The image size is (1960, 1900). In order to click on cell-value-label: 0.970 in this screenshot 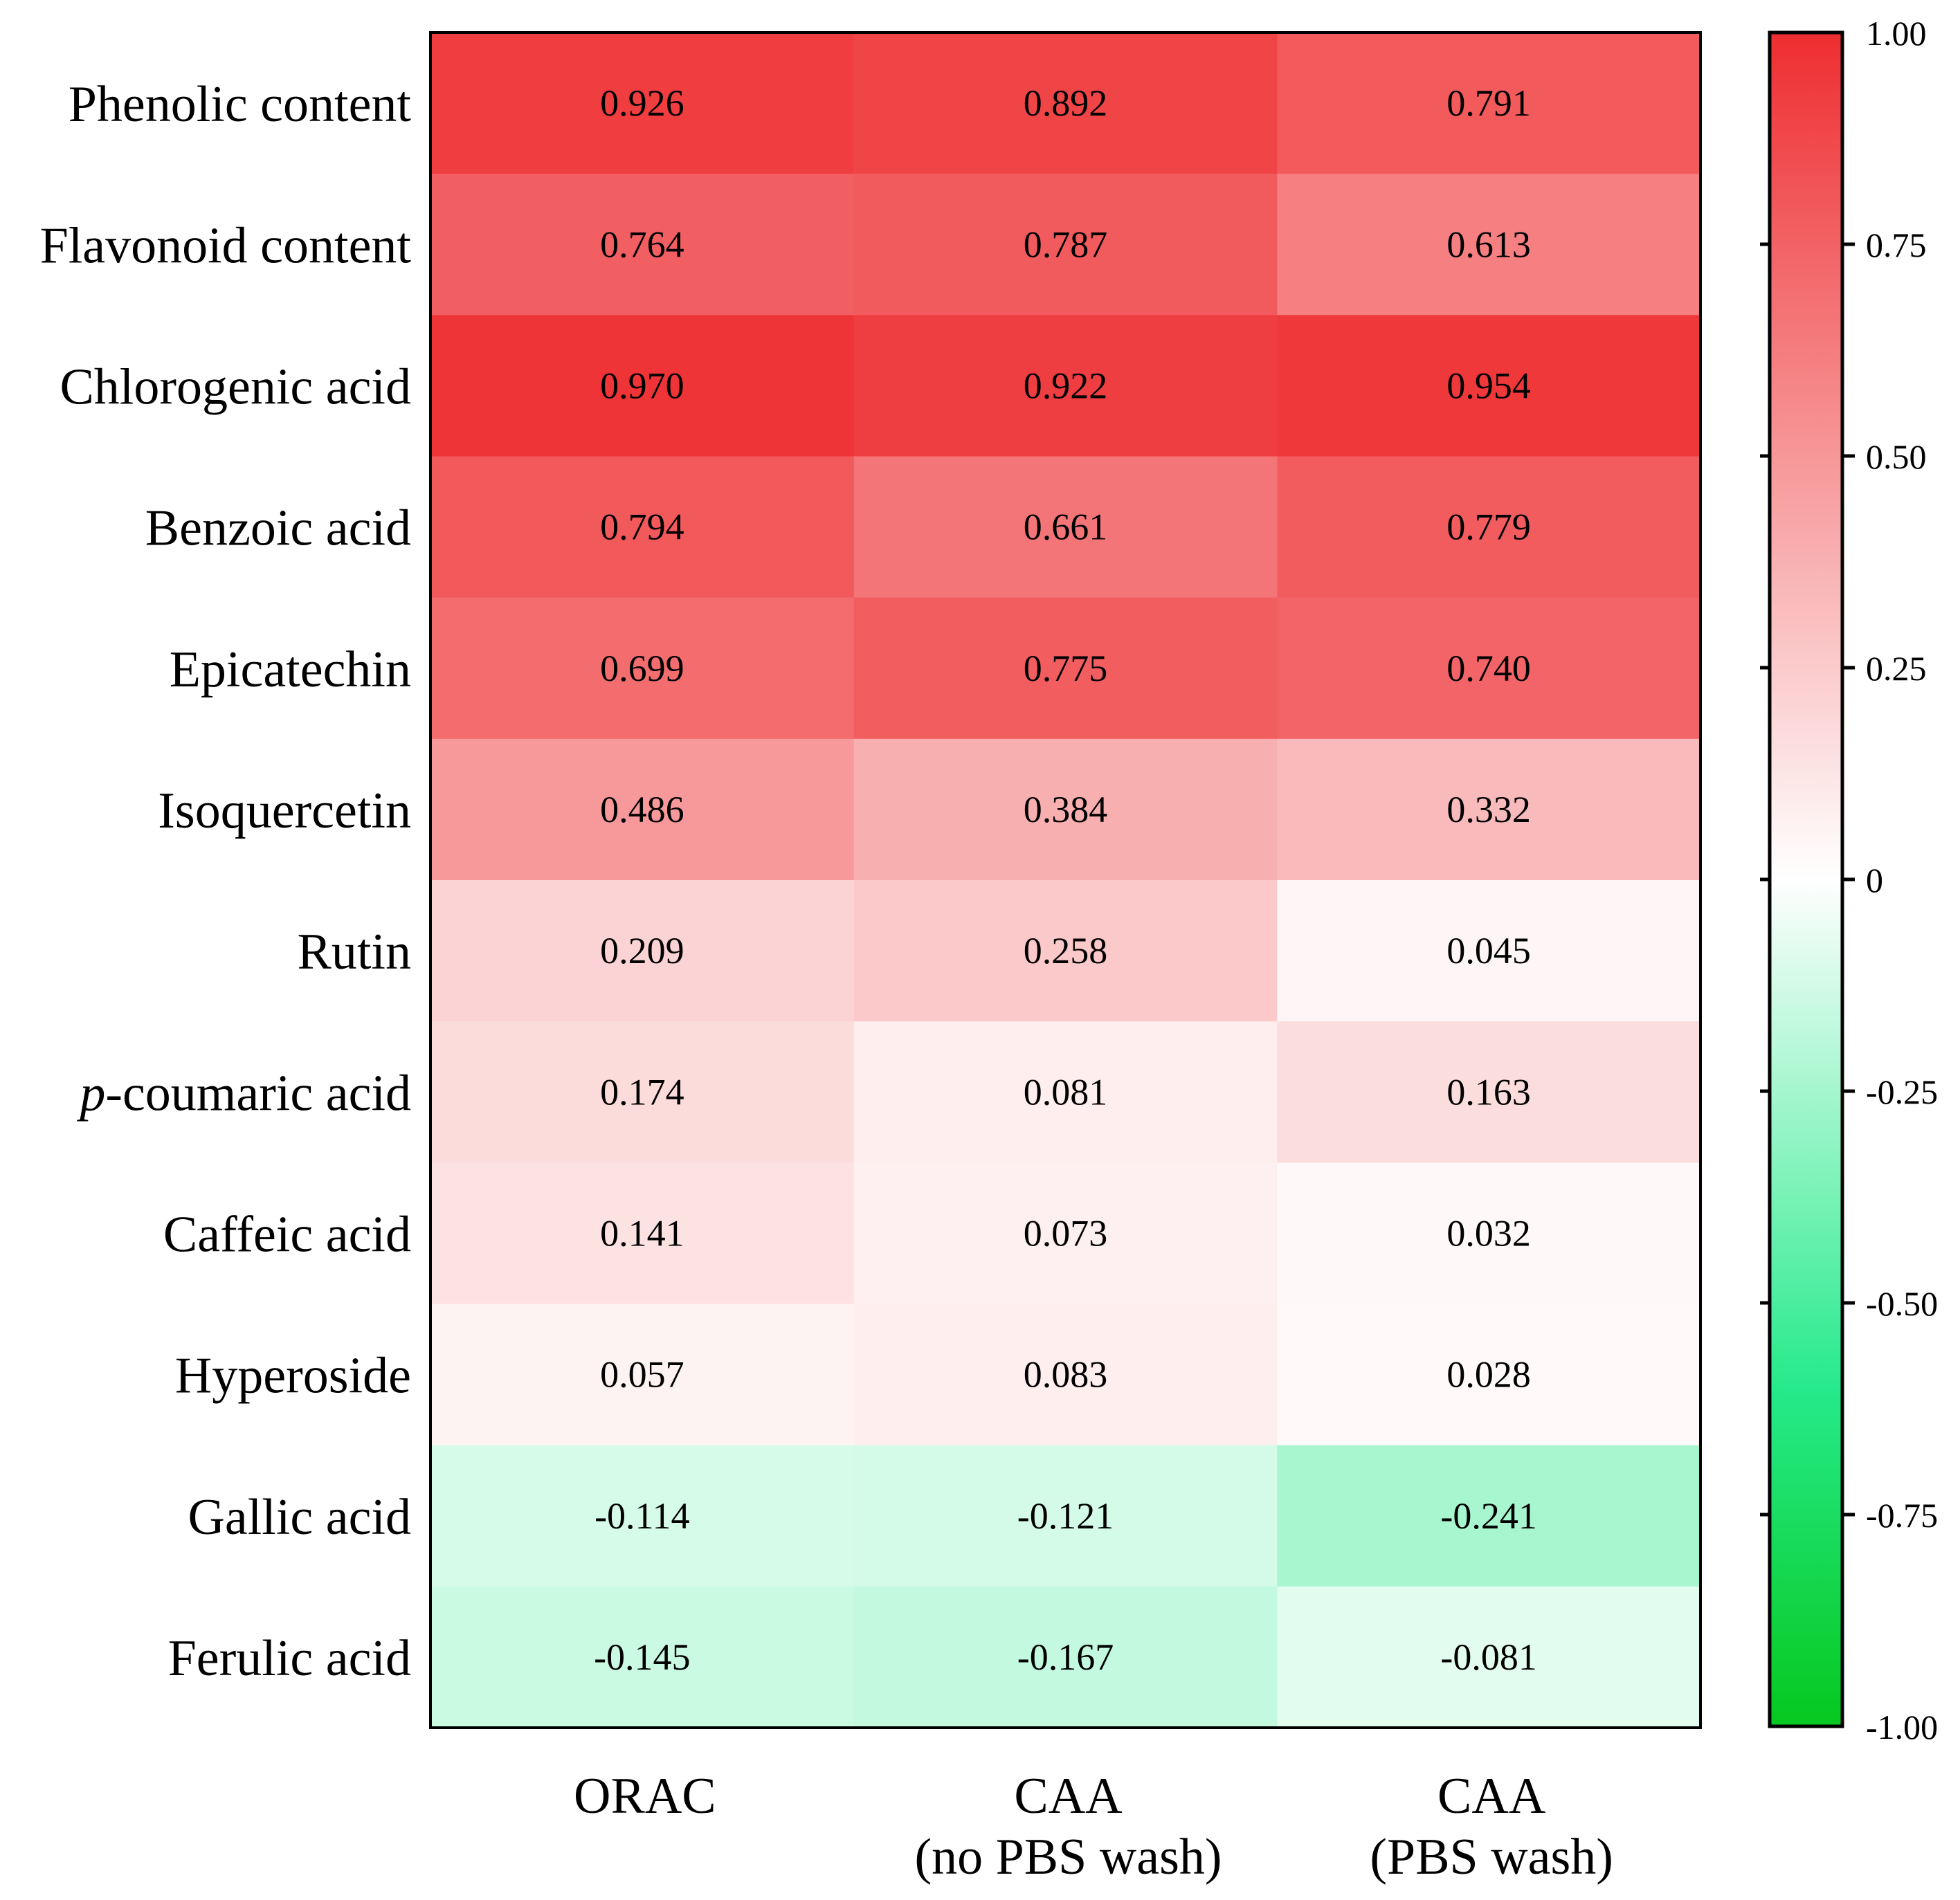, I will do `click(642, 386)`.